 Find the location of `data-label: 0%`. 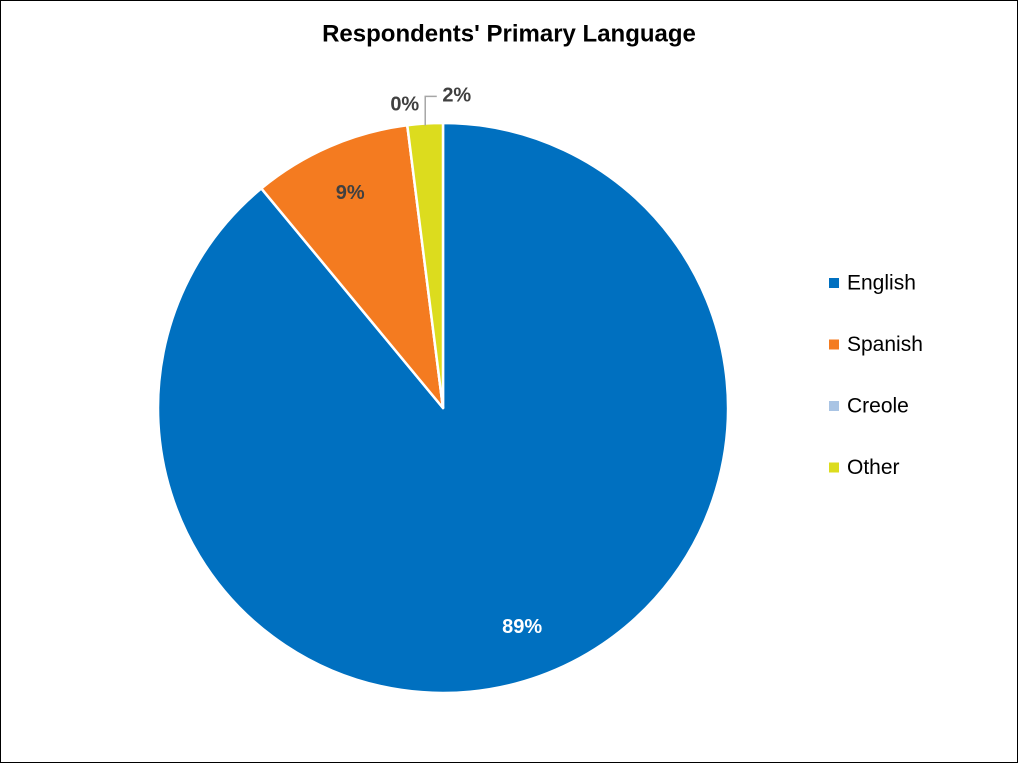

data-label: 0% is located at coordinates (404, 105).